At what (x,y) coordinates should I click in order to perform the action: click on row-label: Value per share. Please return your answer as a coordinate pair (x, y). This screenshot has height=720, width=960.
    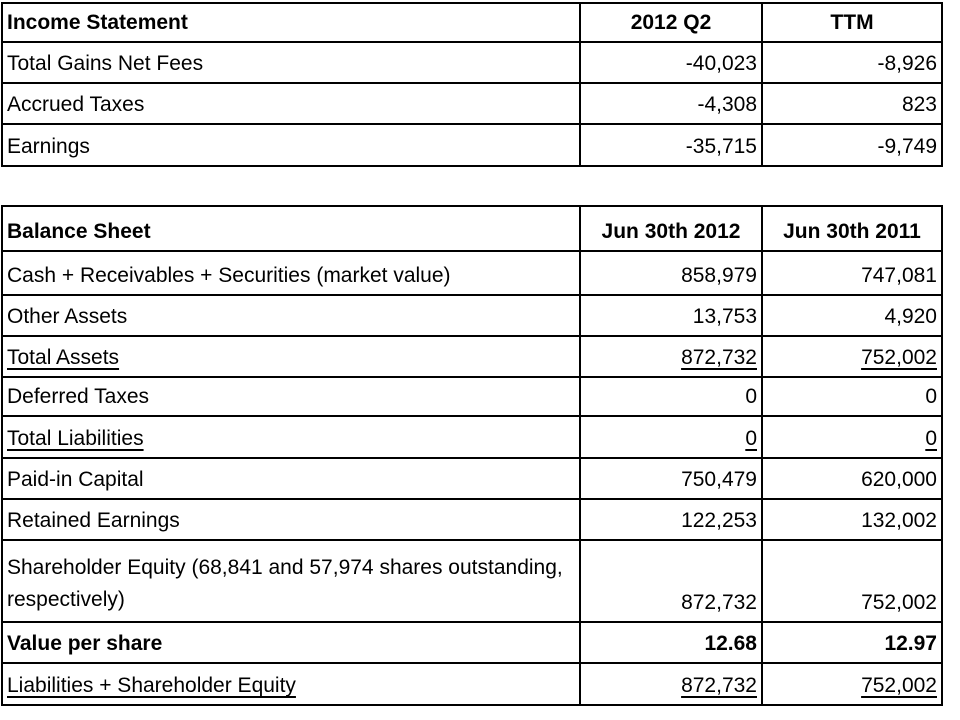
    Looking at the image, I should click on (291, 642).